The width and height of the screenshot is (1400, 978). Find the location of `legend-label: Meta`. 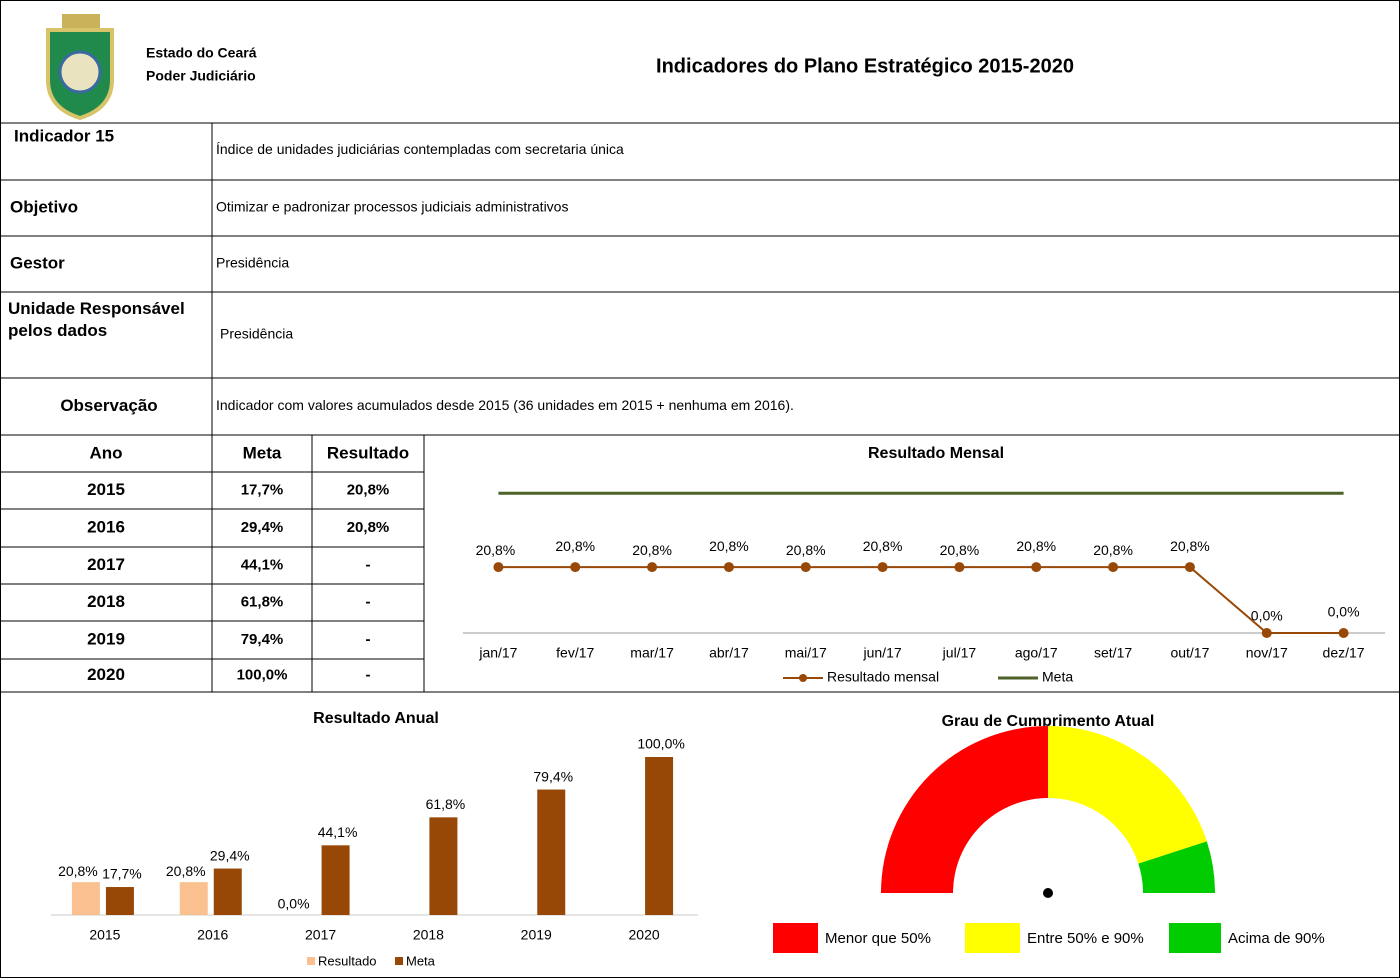

legend-label: Meta is located at coordinates (421, 960).